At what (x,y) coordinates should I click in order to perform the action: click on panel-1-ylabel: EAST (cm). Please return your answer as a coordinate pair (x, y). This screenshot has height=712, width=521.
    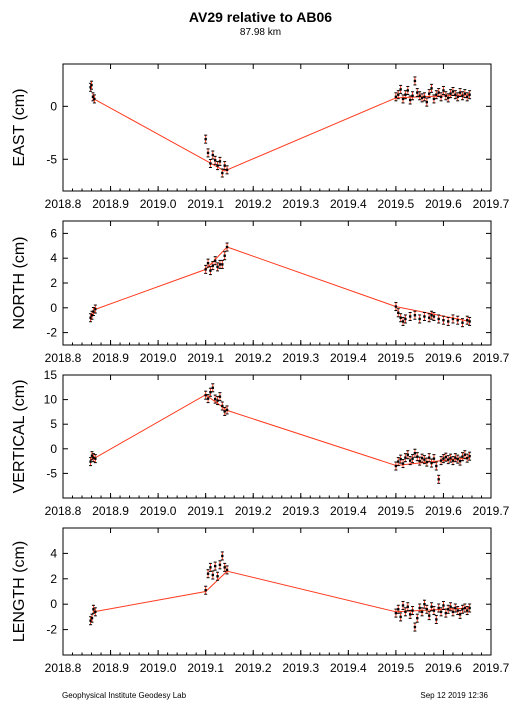
    Looking at the image, I should click on (19, 128).